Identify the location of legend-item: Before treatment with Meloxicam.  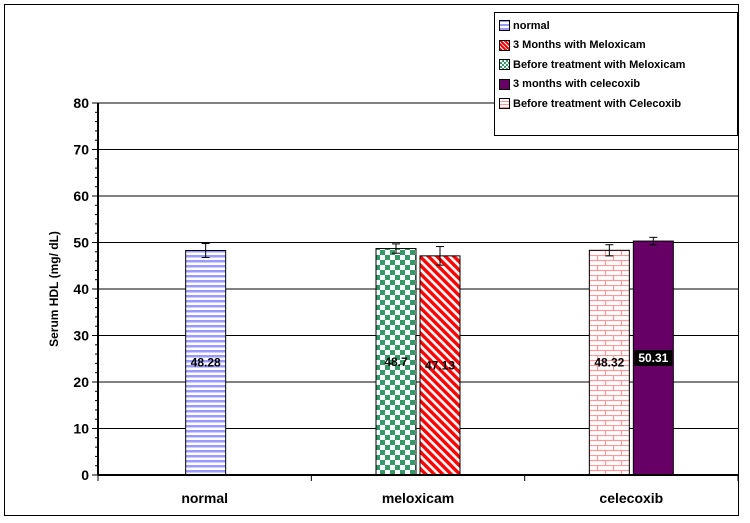
(616, 65).